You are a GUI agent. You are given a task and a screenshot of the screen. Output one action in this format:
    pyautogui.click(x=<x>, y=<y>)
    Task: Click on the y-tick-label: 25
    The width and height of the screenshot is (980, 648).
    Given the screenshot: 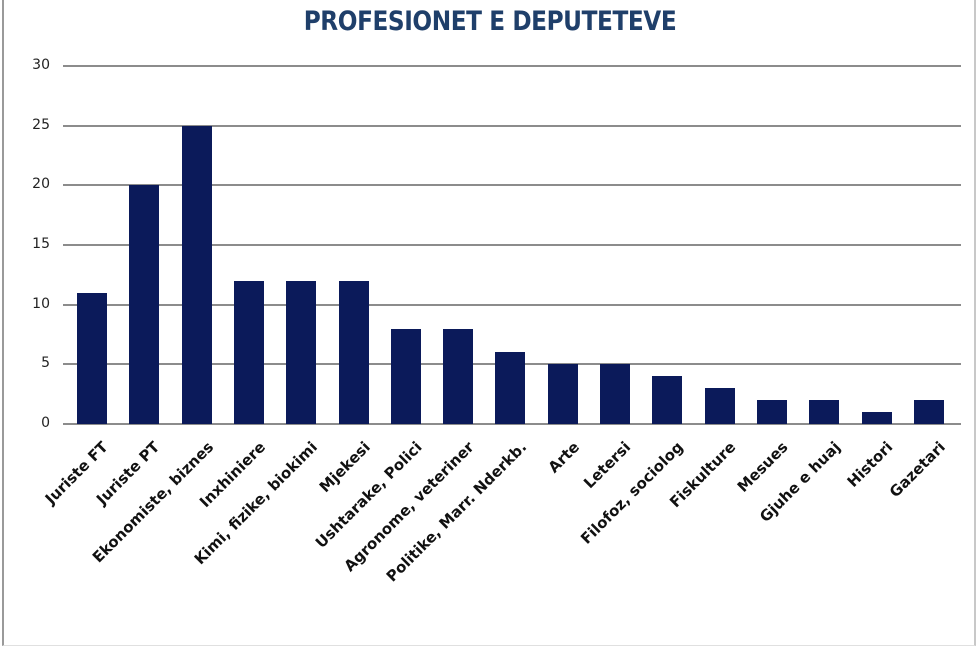 What is the action you would take?
    pyautogui.click(x=41, y=124)
    